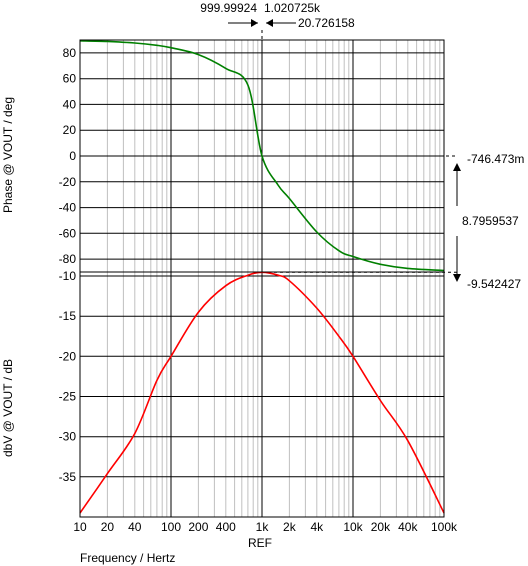 The height and width of the screenshot is (566, 528). Describe the element at coordinates (317, 527) in the screenshot. I see `x-tick-label: 4k` at that location.